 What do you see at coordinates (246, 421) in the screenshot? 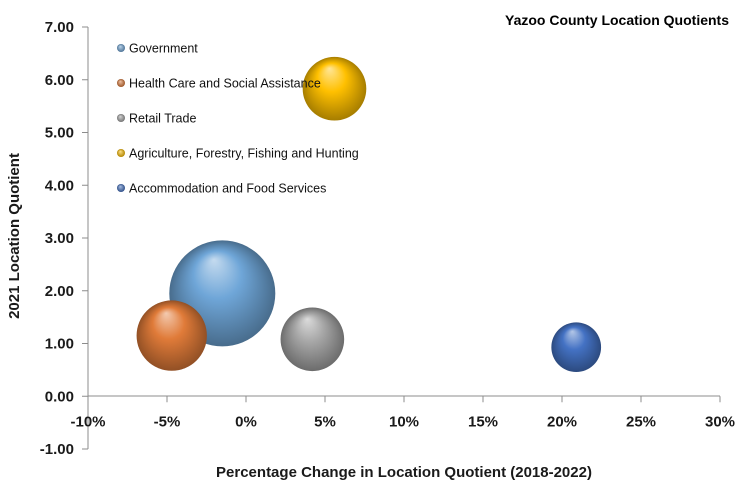
I see `x-tick-label: 0%` at bounding box center [246, 421].